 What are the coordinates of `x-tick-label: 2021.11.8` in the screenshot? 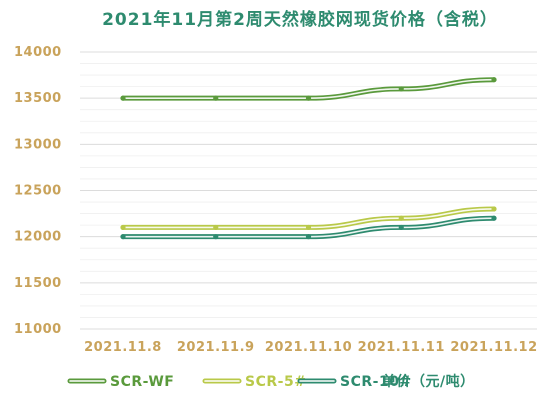 It's located at (123, 347).